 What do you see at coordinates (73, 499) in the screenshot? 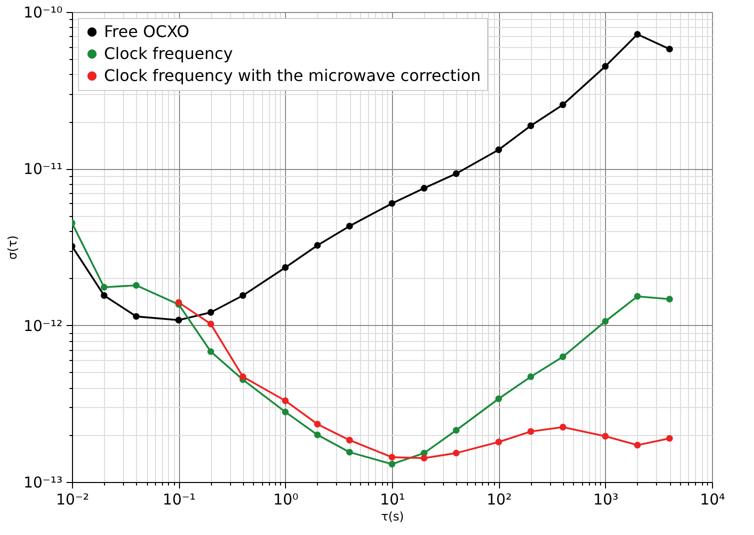
I see `x-tick-label: 10⁻²` at bounding box center [73, 499].